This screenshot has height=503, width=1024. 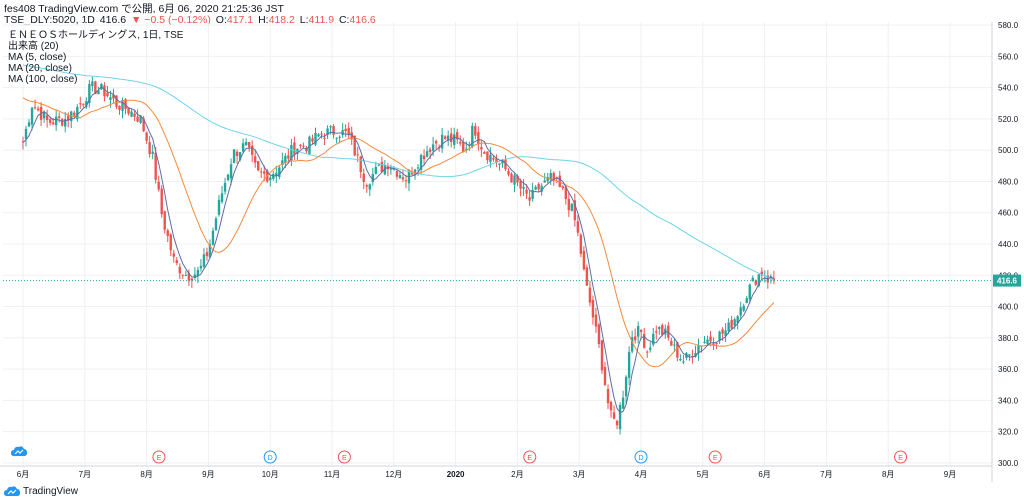 What do you see at coordinates (332, 474) in the screenshot?
I see `x-tick-label: 11月` at bounding box center [332, 474].